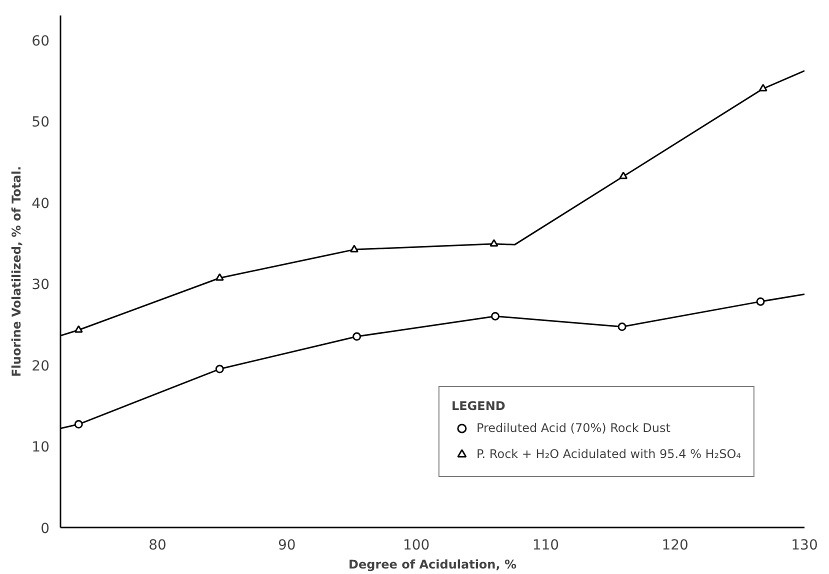 Image resolution: width=829 pixels, height=574 pixels. Describe the element at coordinates (17, 271) in the screenshot. I see `y-axis-title: Fluorine Volatilized, % of Total.` at that location.